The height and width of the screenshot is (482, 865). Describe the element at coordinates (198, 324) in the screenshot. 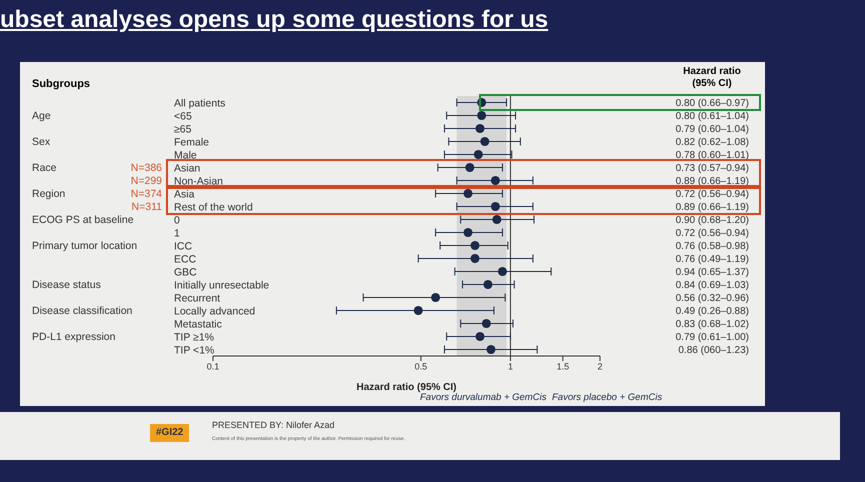

I see `y-tick-label: Metastatic` at that location.